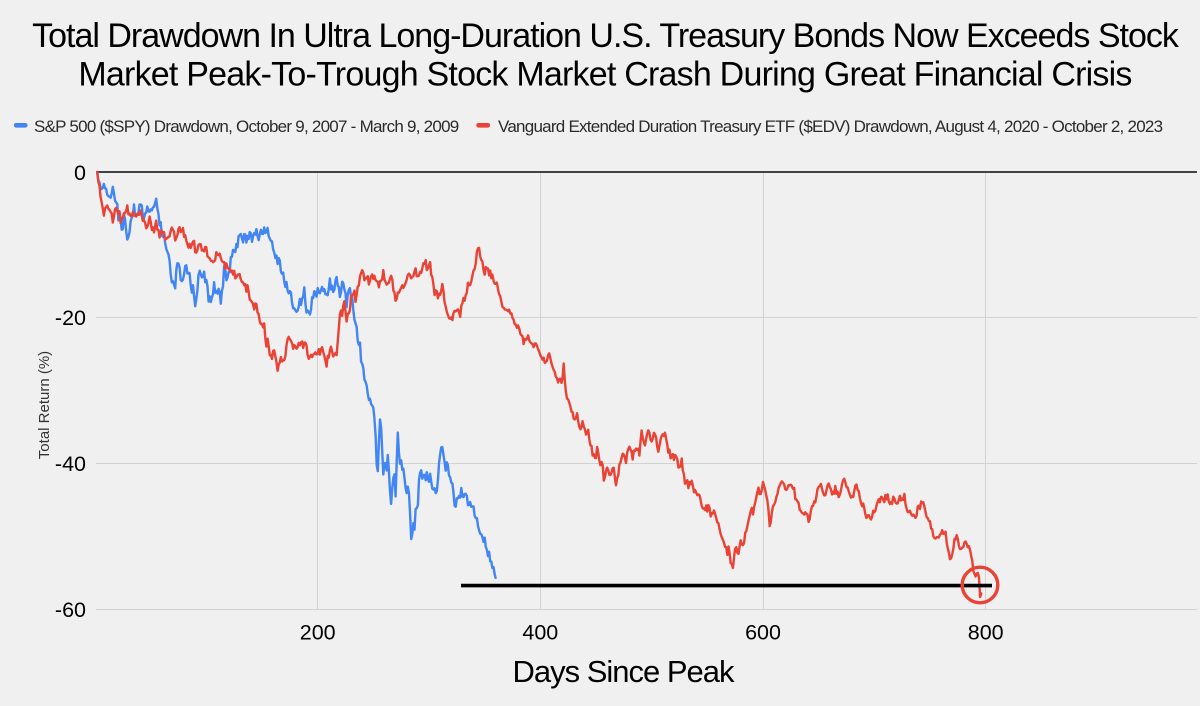 This screenshot has height=706, width=1200. What do you see at coordinates (540, 632) in the screenshot?
I see `svg-text: 400` at bounding box center [540, 632].